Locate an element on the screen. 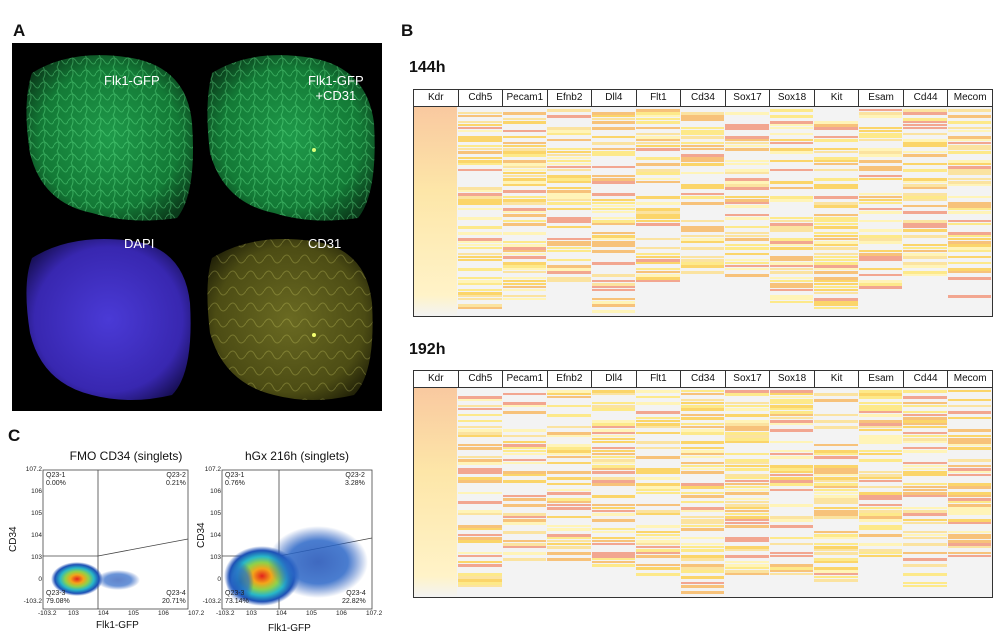 The height and width of the screenshot is (641, 1008). panel-letter-c: C is located at coordinates (14, 435).